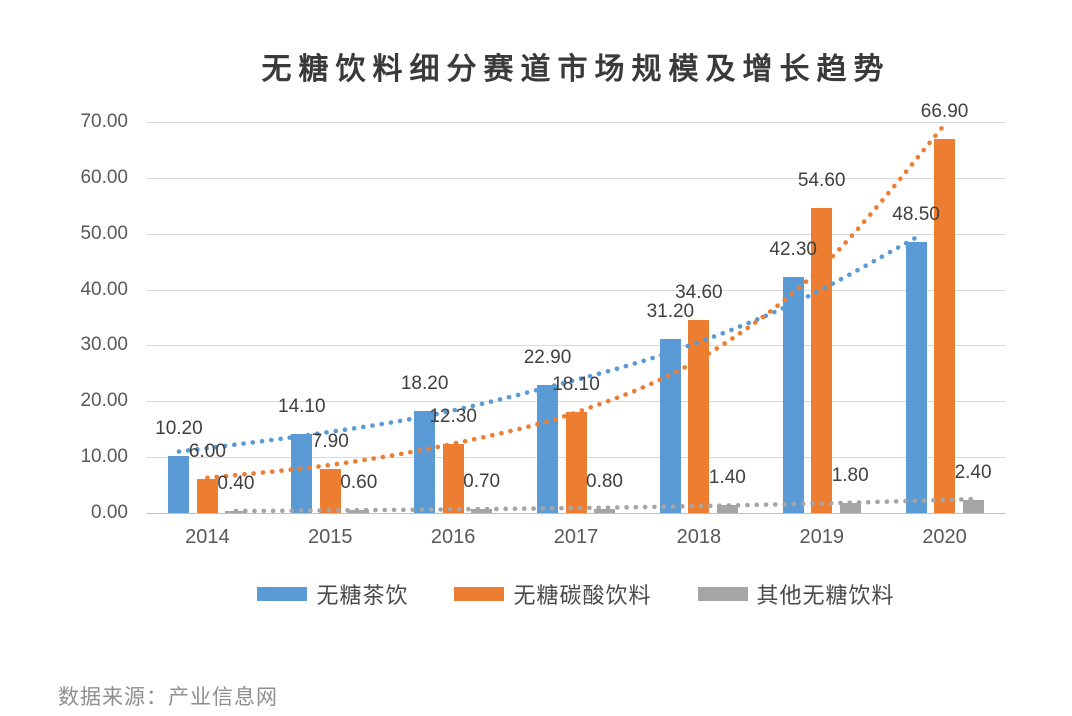 The width and height of the screenshot is (1072, 716). I want to click on legend: 无糖茶饮 无糖碳酸饮料 其他无糖饮料, so click(576, 594).